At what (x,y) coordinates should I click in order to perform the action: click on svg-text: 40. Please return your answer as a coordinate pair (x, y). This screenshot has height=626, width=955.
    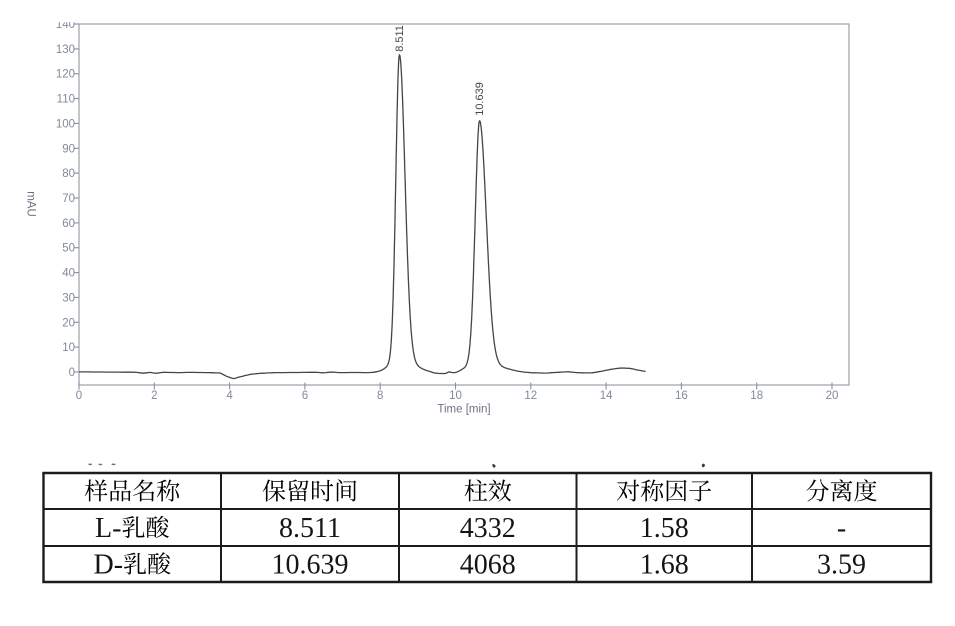
    Looking at the image, I should click on (68, 274).